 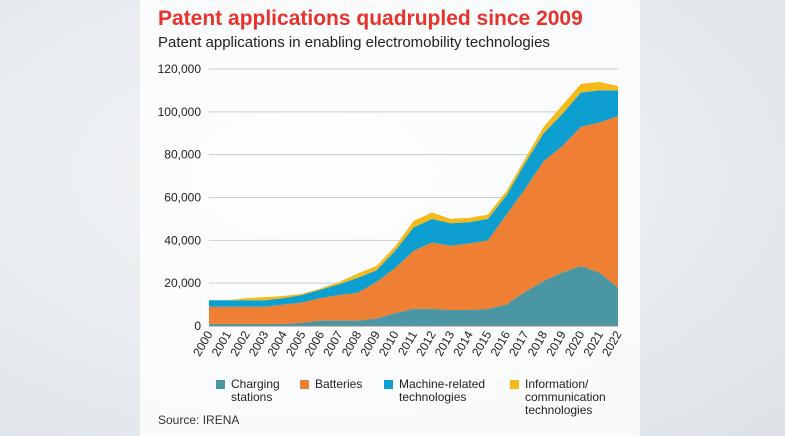 I want to click on y-tick-label: 40,000, so click(x=182, y=240).